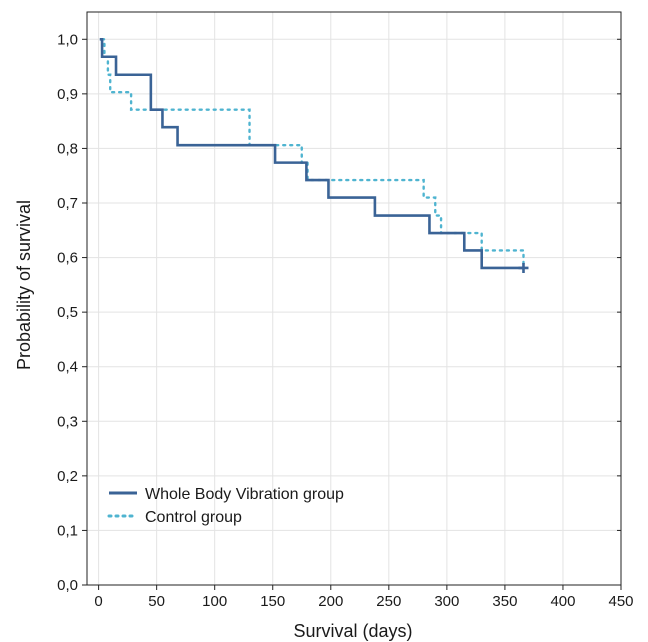 Image resolution: width=648 pixels, height=642 pixels. I want to click on legend-label-whole-body-vibration: Whole Body Vibration group, so click(244, 494).